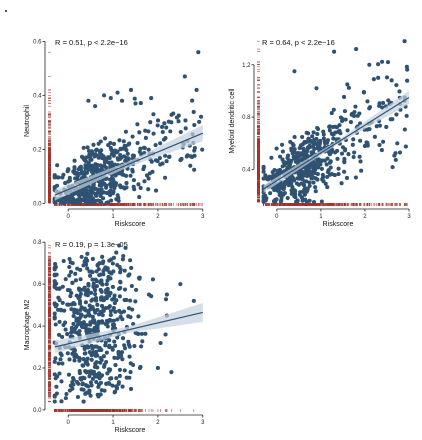 This screenshot has width=422, height=440. I want to click on myeloid-axes: 0.4 0.8 1.2 0 1 2 3, so click(326, 141).